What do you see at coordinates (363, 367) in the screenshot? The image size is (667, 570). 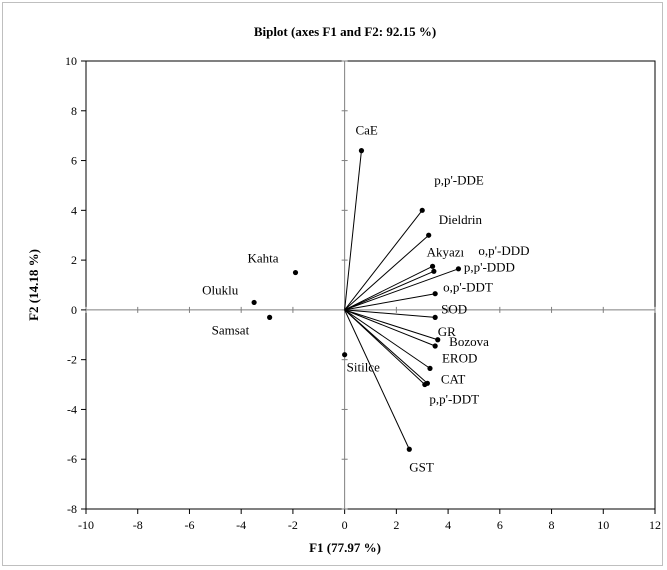 I see `observation-label: Sitilce` at bounding box center [363, 367].